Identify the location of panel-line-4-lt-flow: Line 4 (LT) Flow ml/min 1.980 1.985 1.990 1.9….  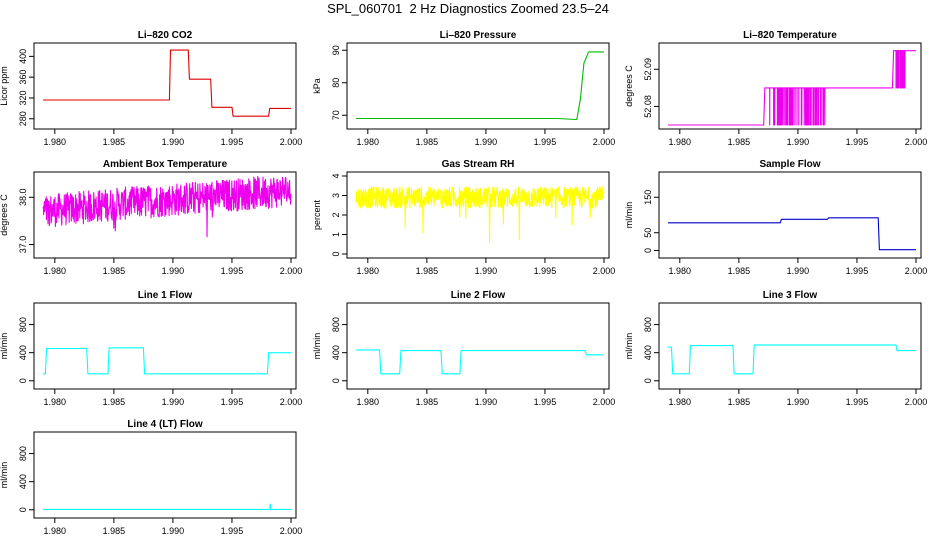
(151, 477).